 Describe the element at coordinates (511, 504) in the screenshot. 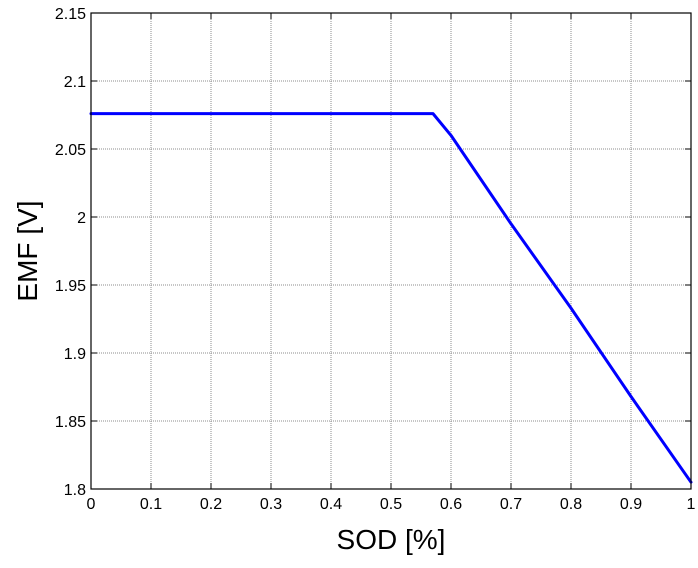

I see `x-tick-label: 0.7` at that location.